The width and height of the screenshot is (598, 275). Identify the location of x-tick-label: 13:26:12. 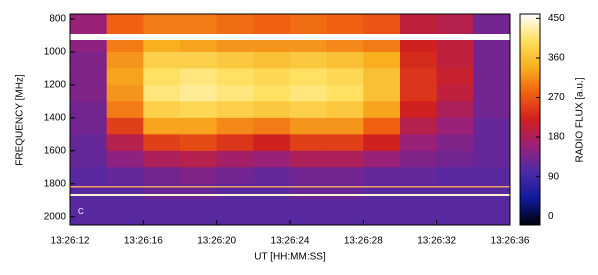
(70, 241).